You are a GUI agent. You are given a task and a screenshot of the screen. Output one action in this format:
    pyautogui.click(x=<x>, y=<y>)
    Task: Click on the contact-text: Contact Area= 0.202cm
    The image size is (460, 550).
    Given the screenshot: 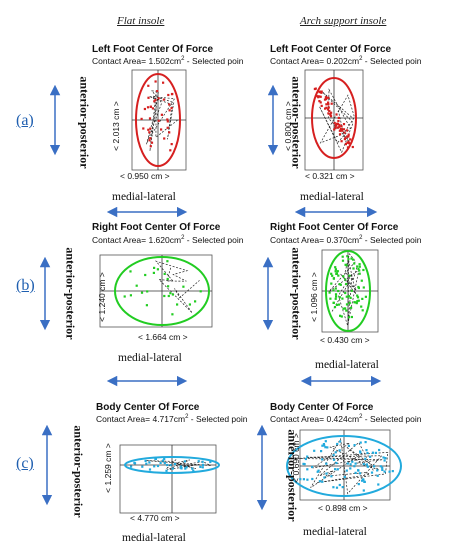 What is the action you would take?
    pyautogui.click(x=315, y=61)
    